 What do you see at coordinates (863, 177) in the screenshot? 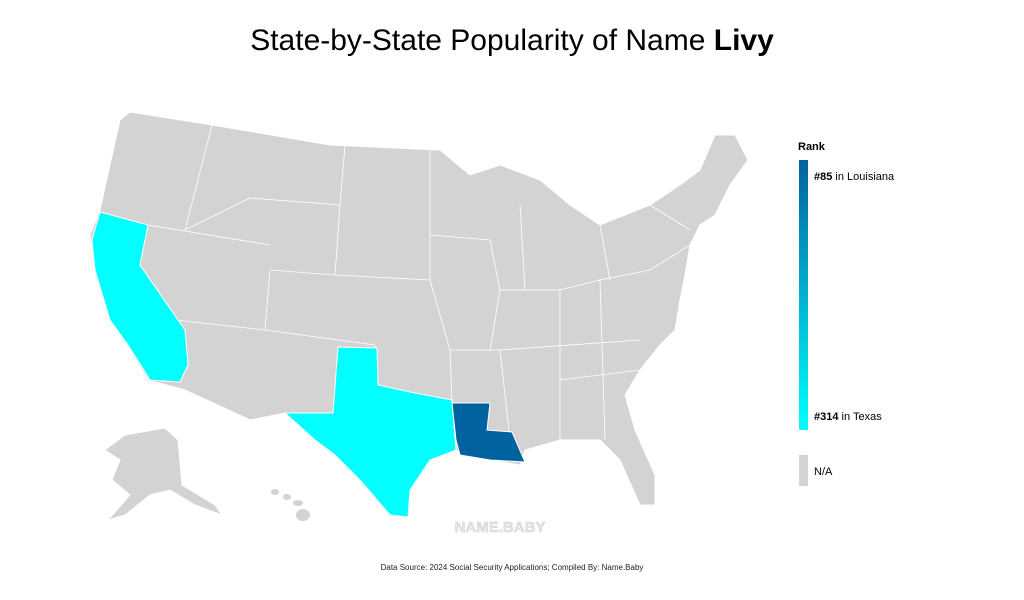
I see `legend-state: in Louisiana` at bounding box center [863, 177].